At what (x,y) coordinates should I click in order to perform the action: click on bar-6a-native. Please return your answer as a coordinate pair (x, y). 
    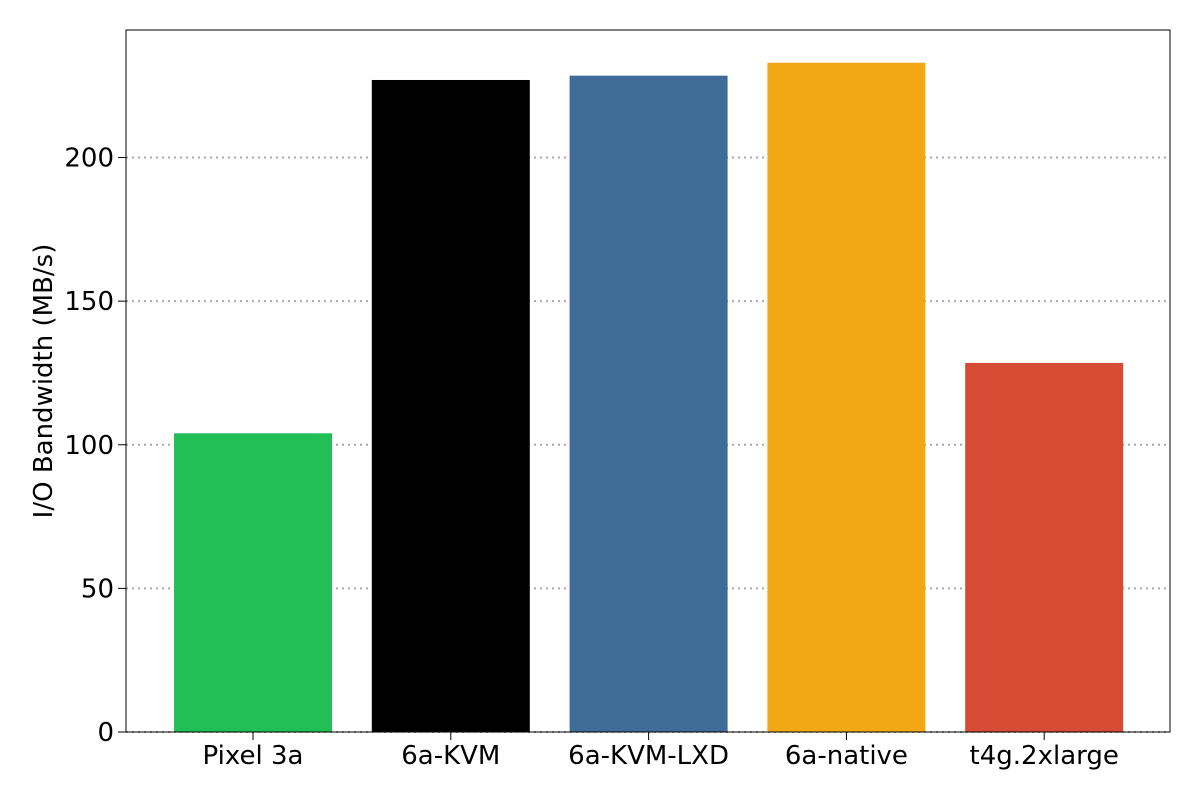
    Looking at the image, I should click on (846, 397).